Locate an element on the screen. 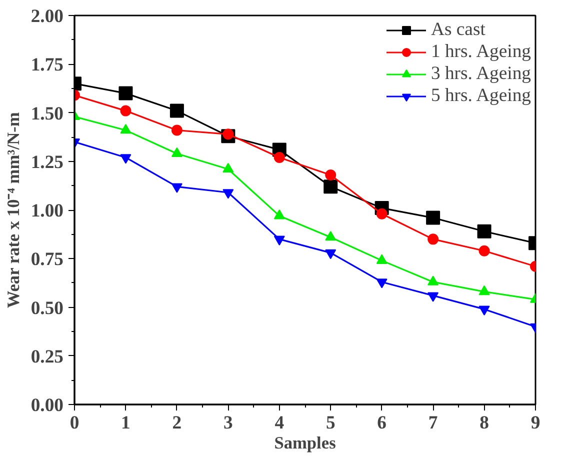 This screenshot has width=568, height=461. x-tick-label: 3 is located at coordinates (228, 423).